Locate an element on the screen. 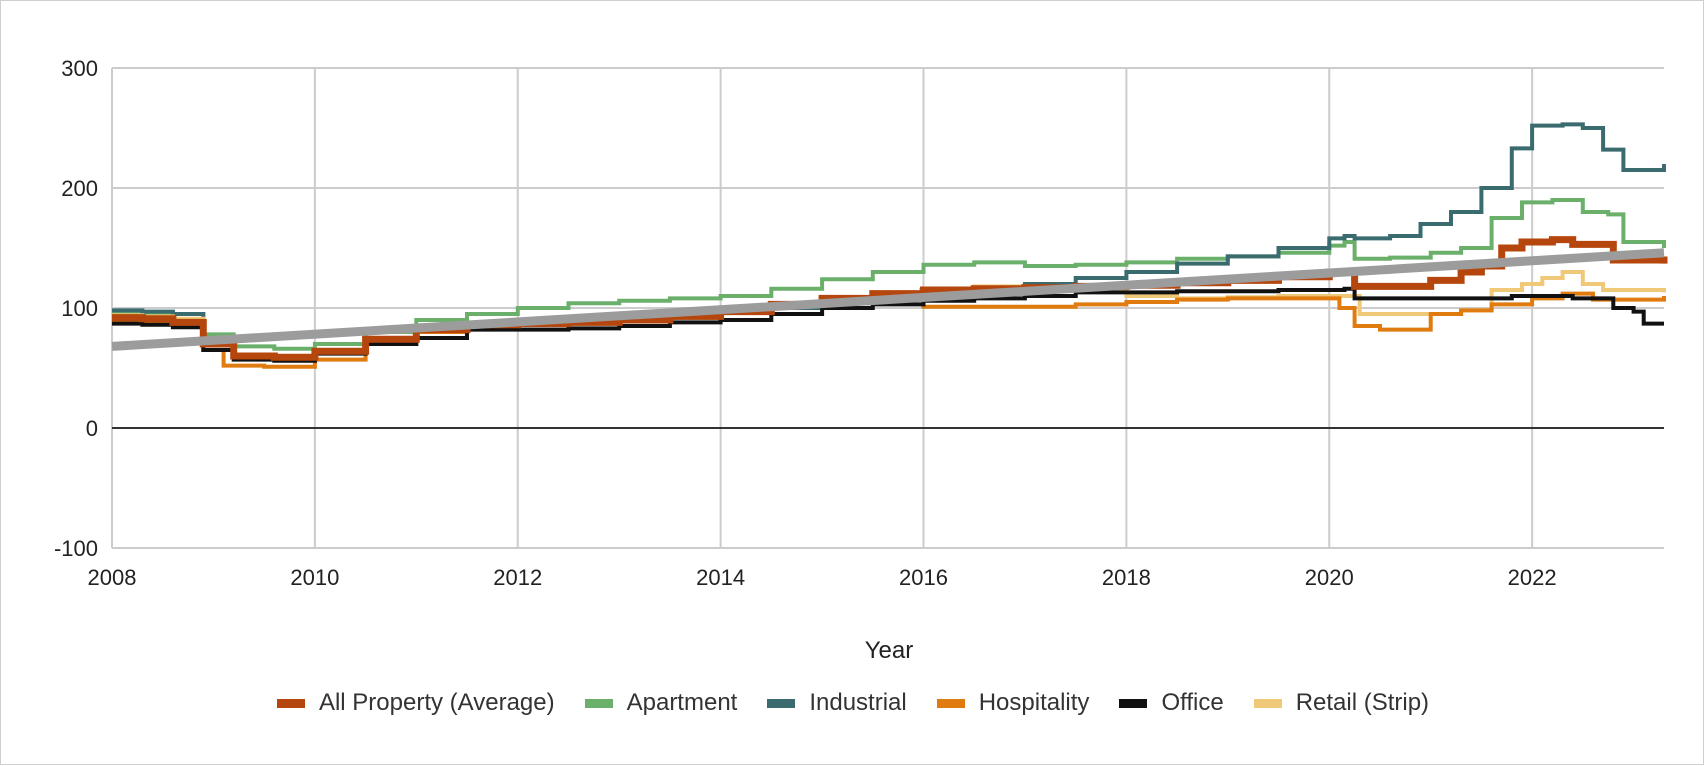 The height and width of the screenshot is (766, 1704). legend-item-retail-strip: Retail (Strip) is located at coordinates (1341, 703).